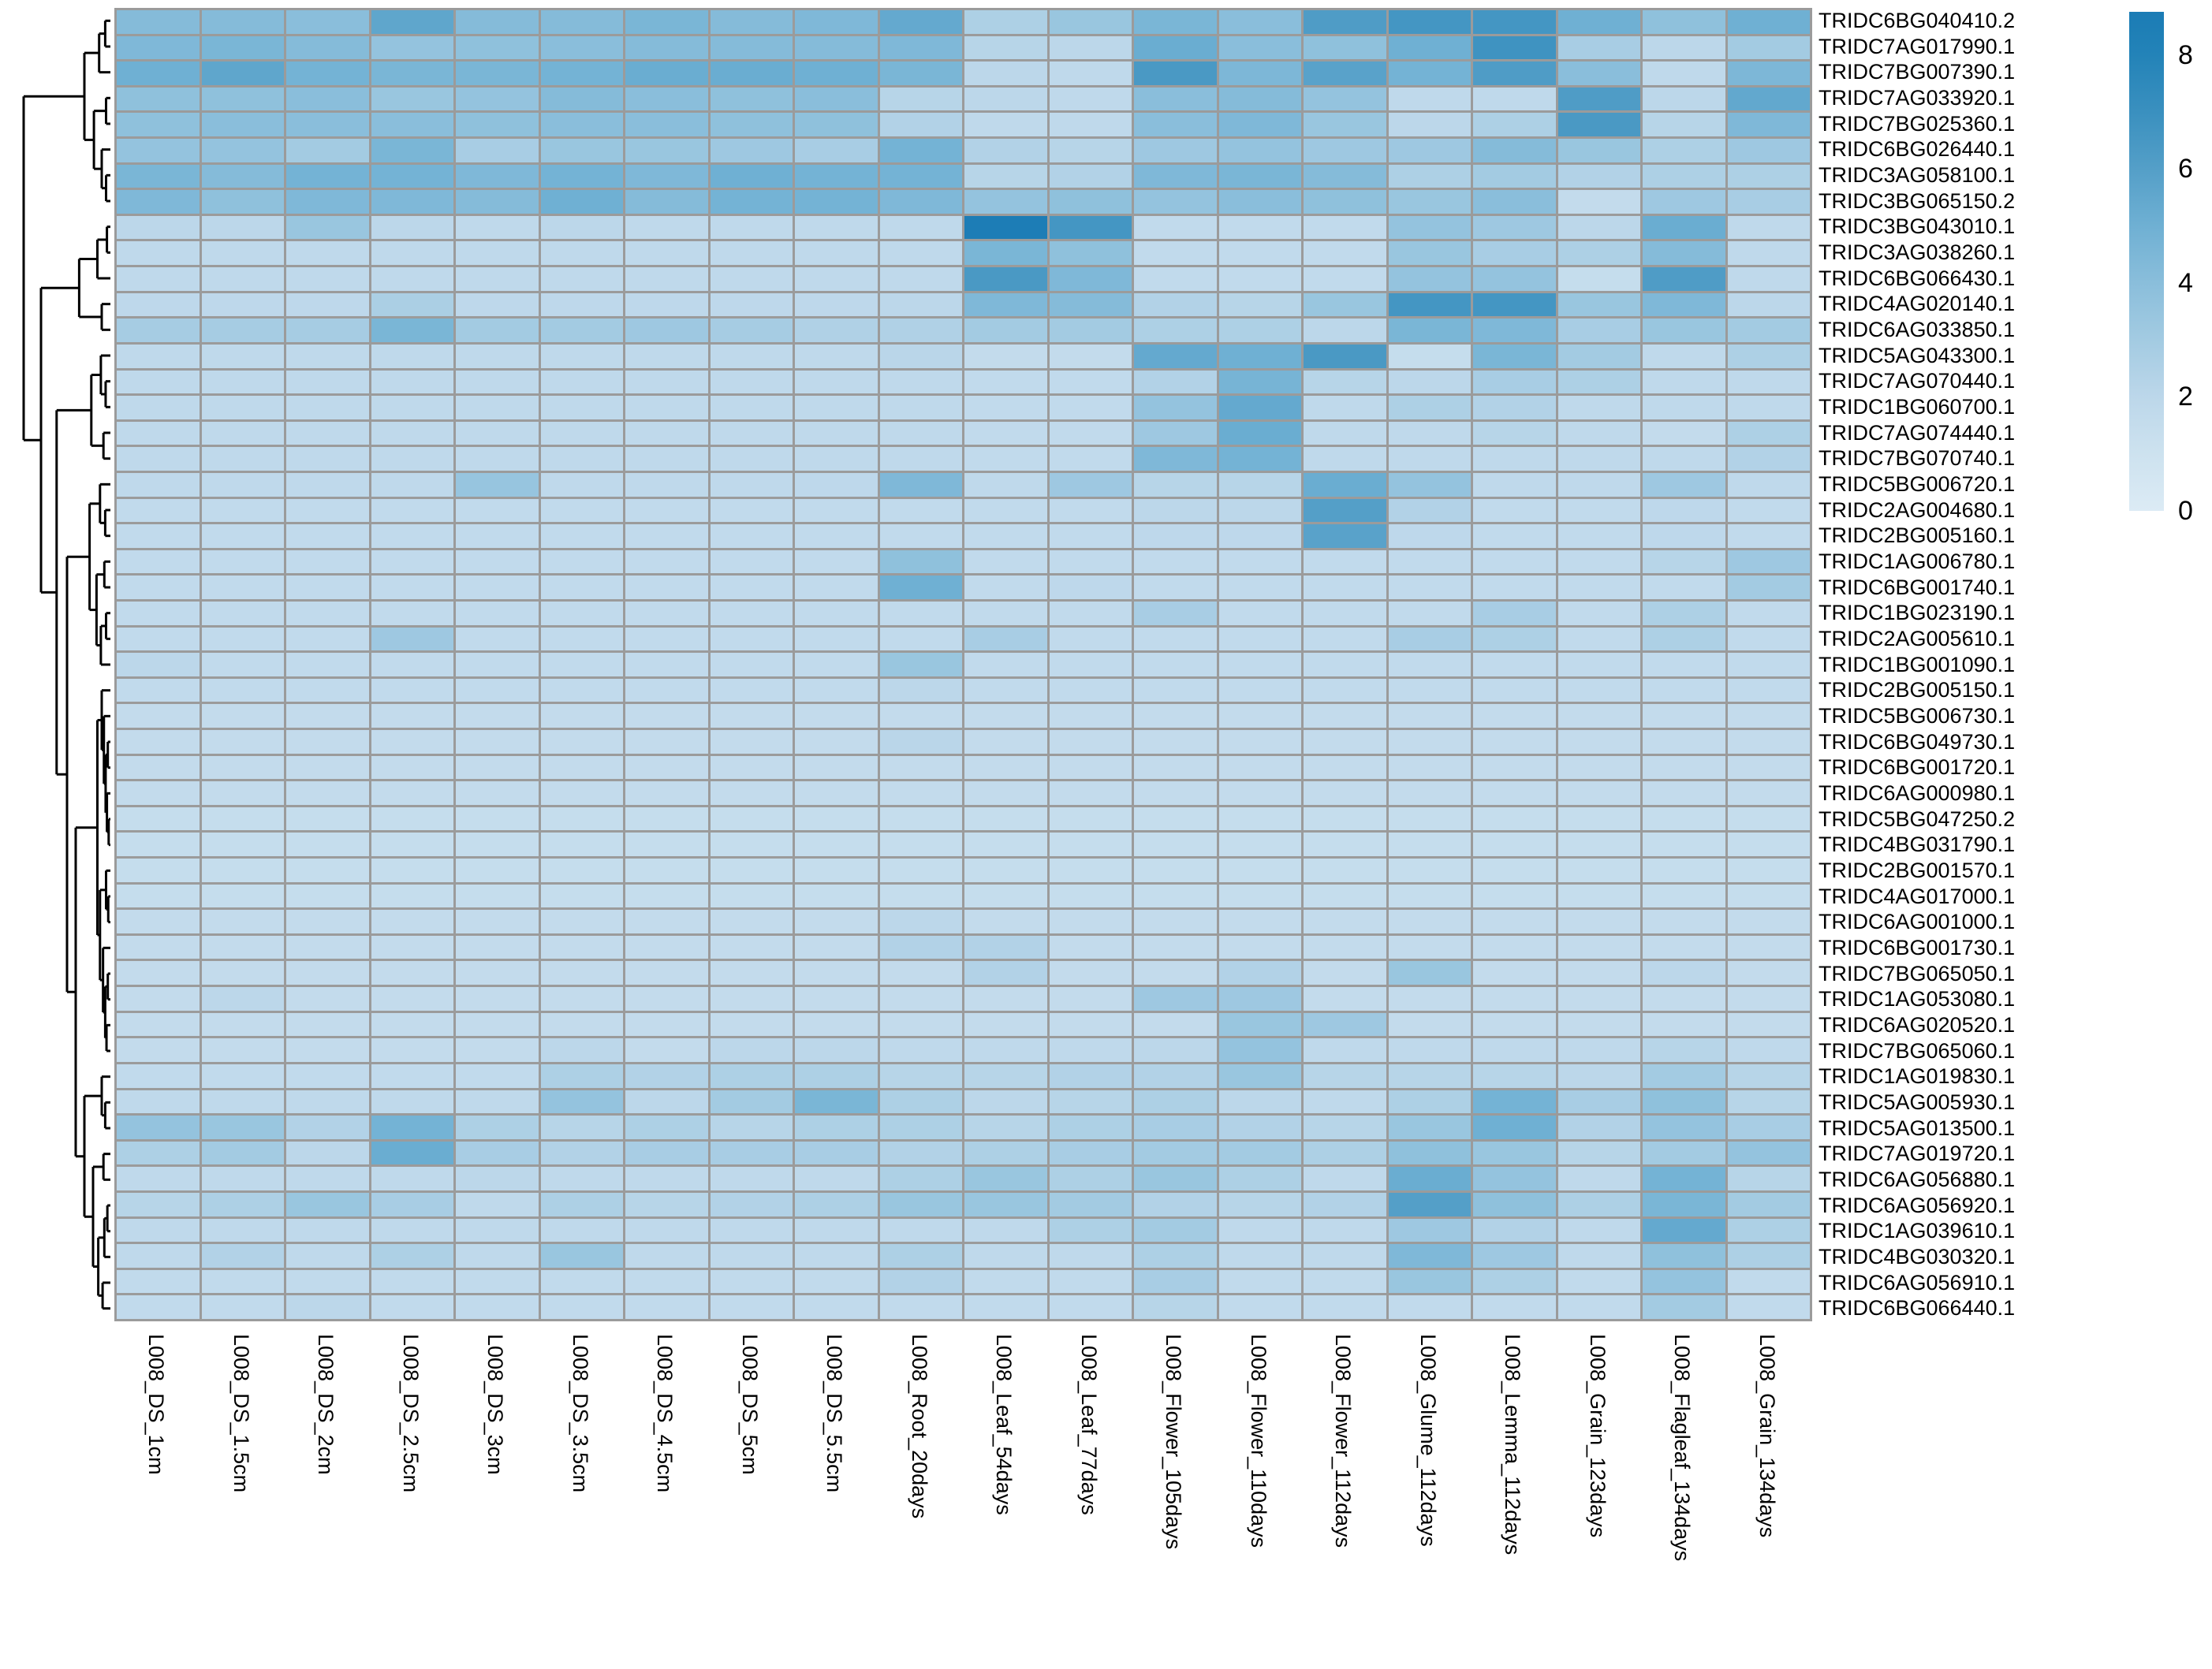 This screenshot has width=2212, height=1669. Describe the element at coordinates (749, 1404) in the screenshot. I see `column-label: L008_DS_5cm` at that location.